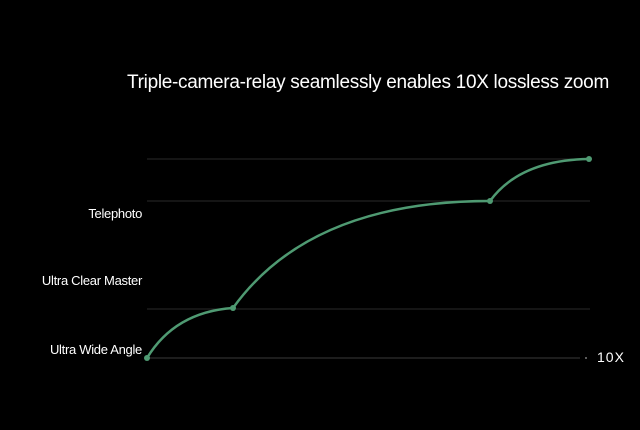 The image size is (640, 430). I want to click on x-end-label: 10X, so click(611, 357).